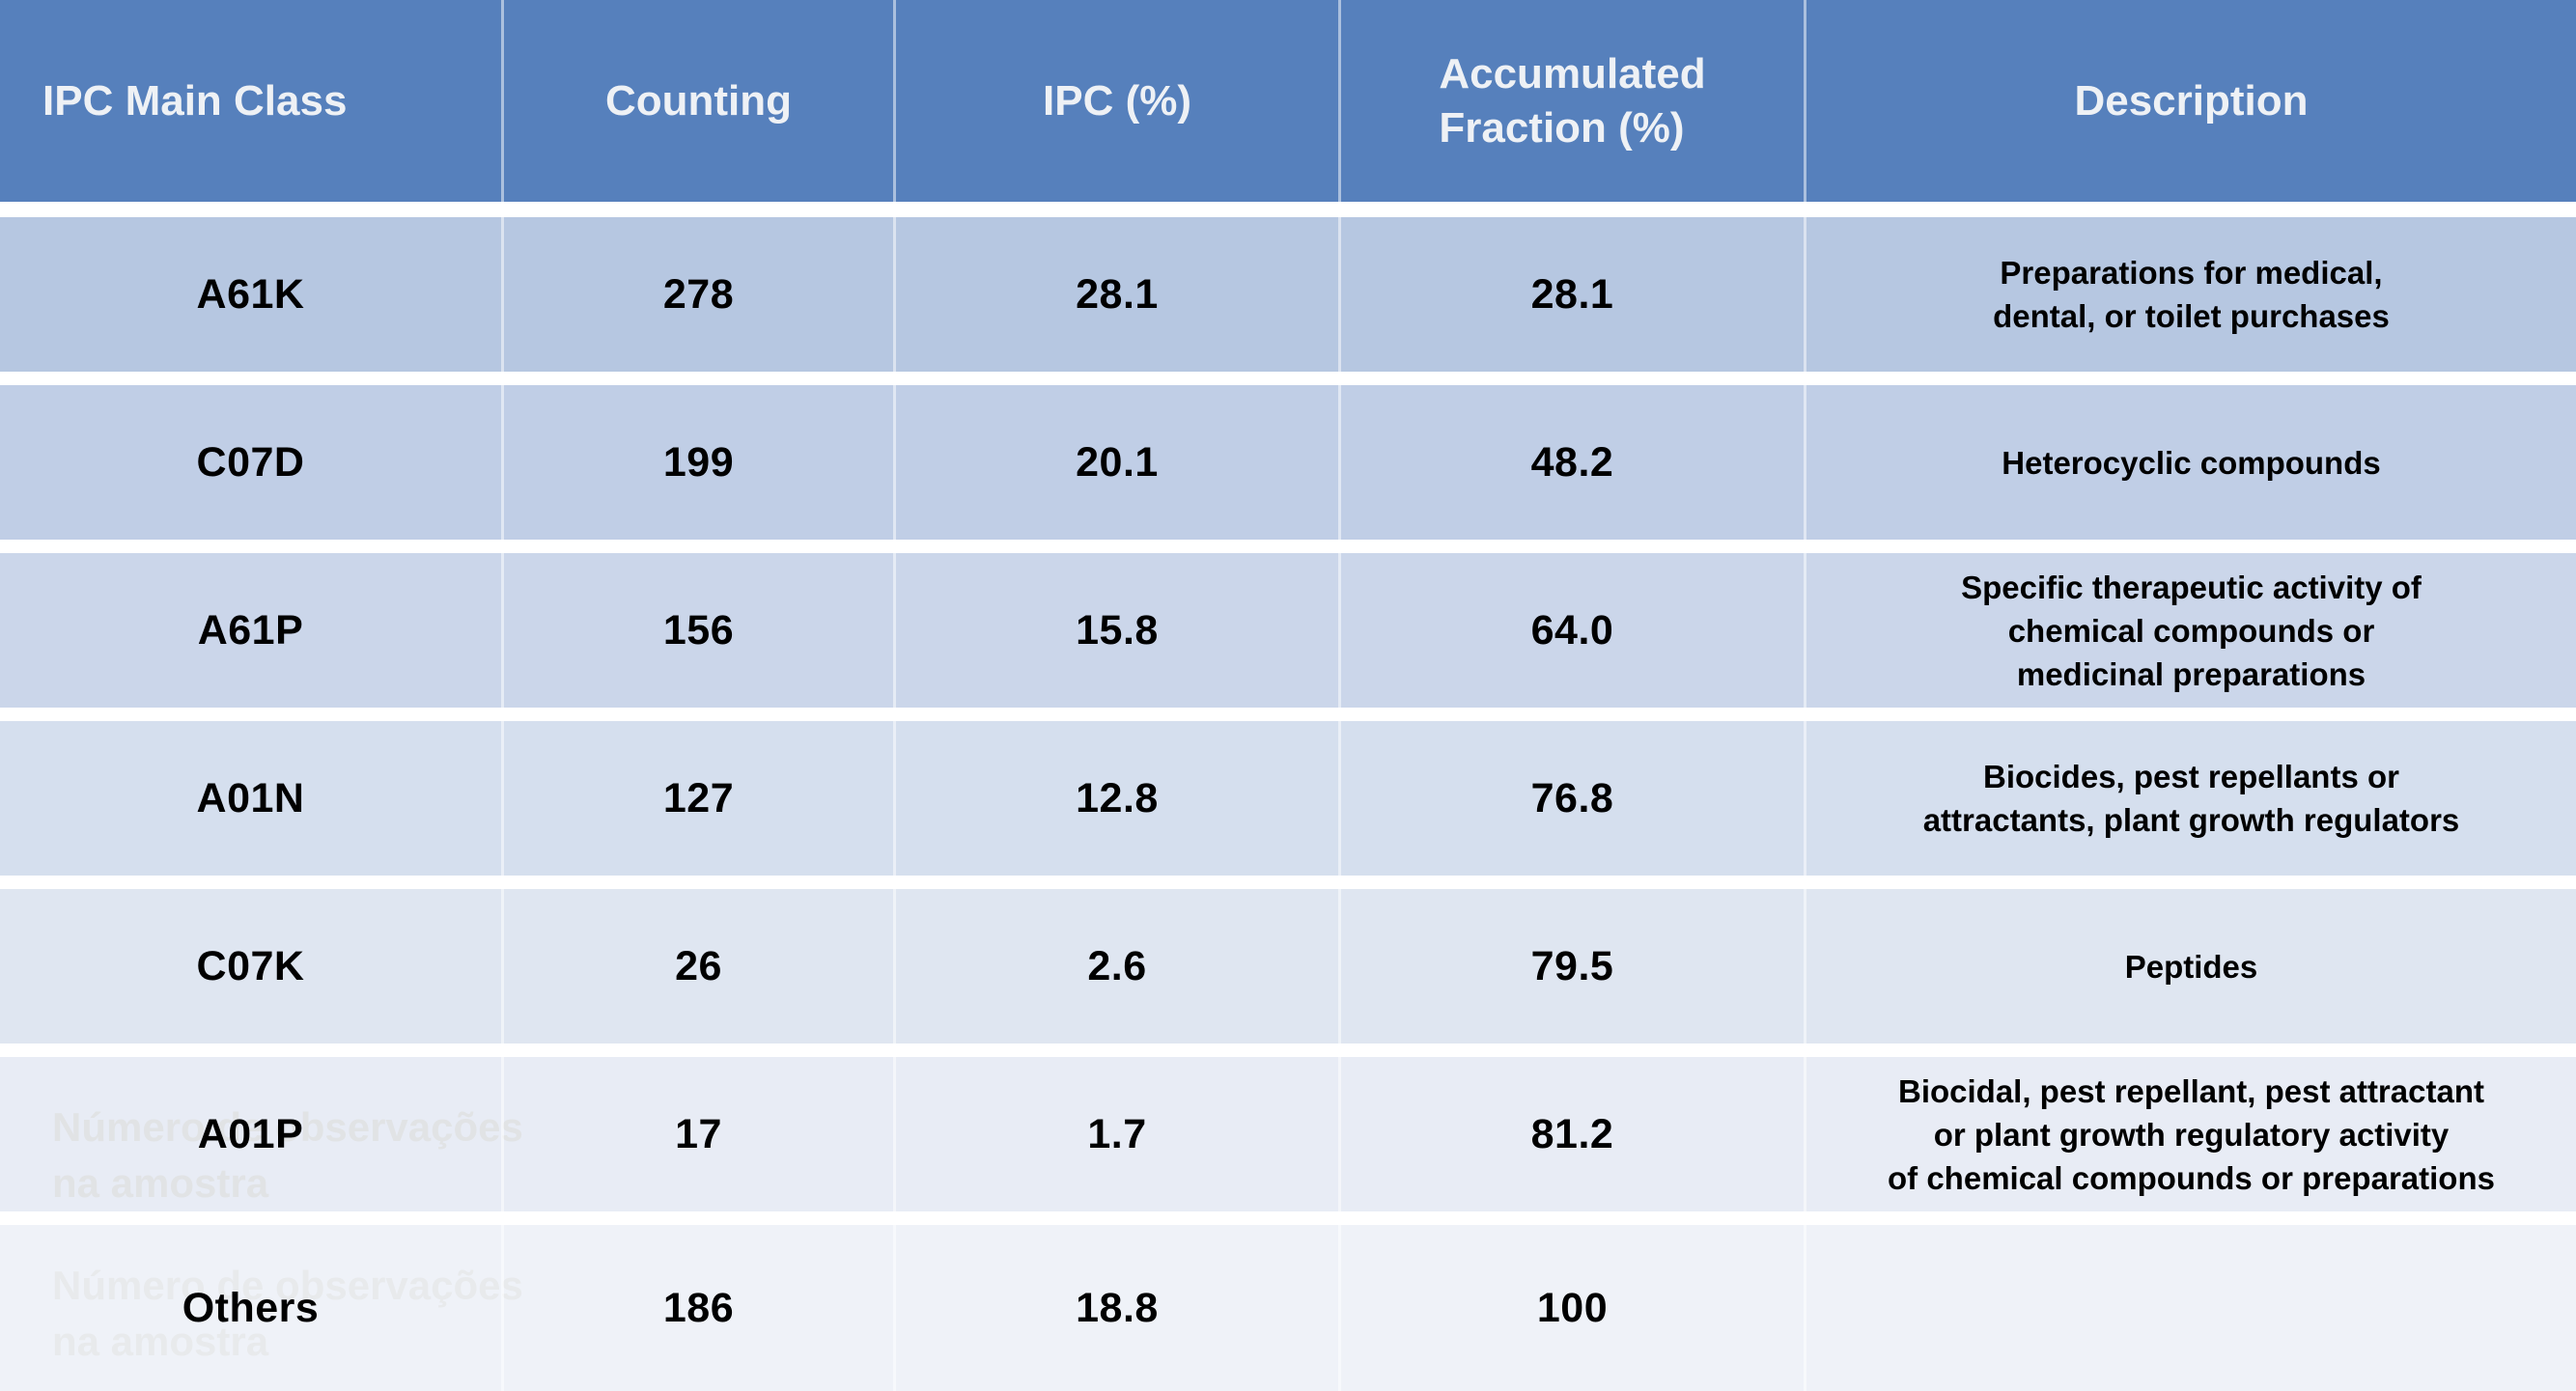 This screenshot has width=2576, height=1391. I want to click on header-label-counting: Counting, so click(699, 100).